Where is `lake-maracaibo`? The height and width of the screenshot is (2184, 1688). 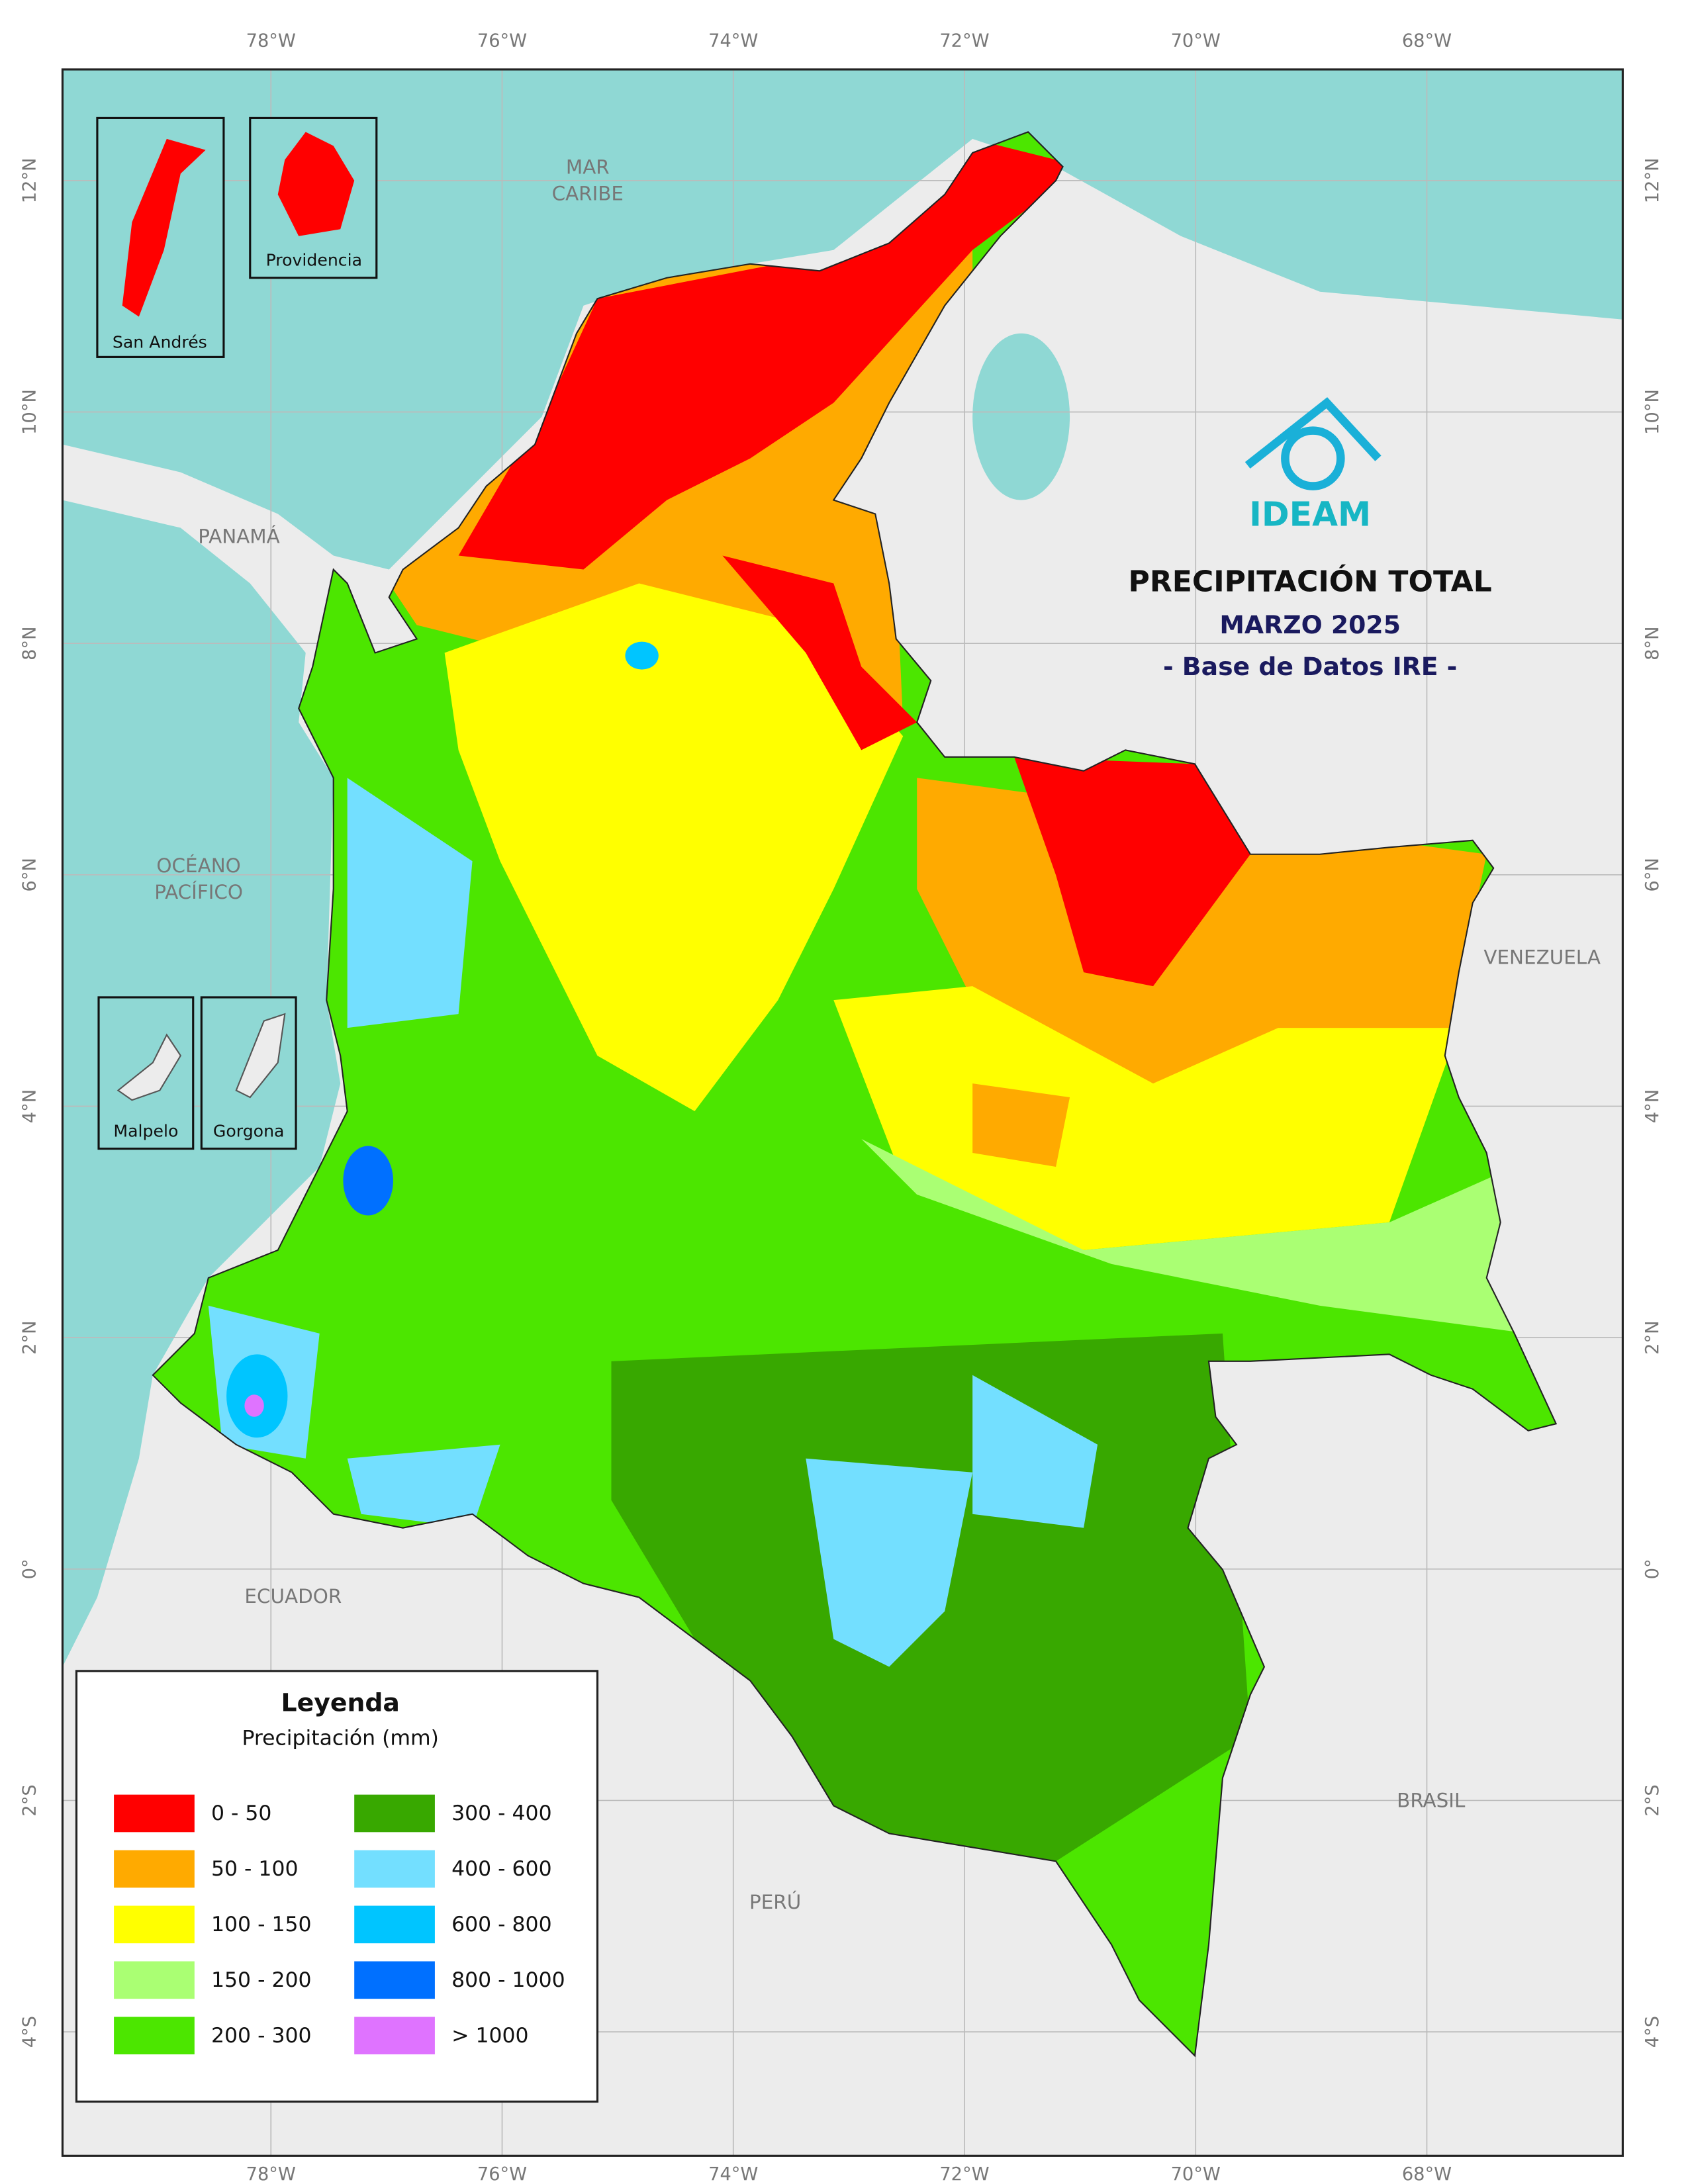
lake-maracaibo is located at coordinates (1021, 417).